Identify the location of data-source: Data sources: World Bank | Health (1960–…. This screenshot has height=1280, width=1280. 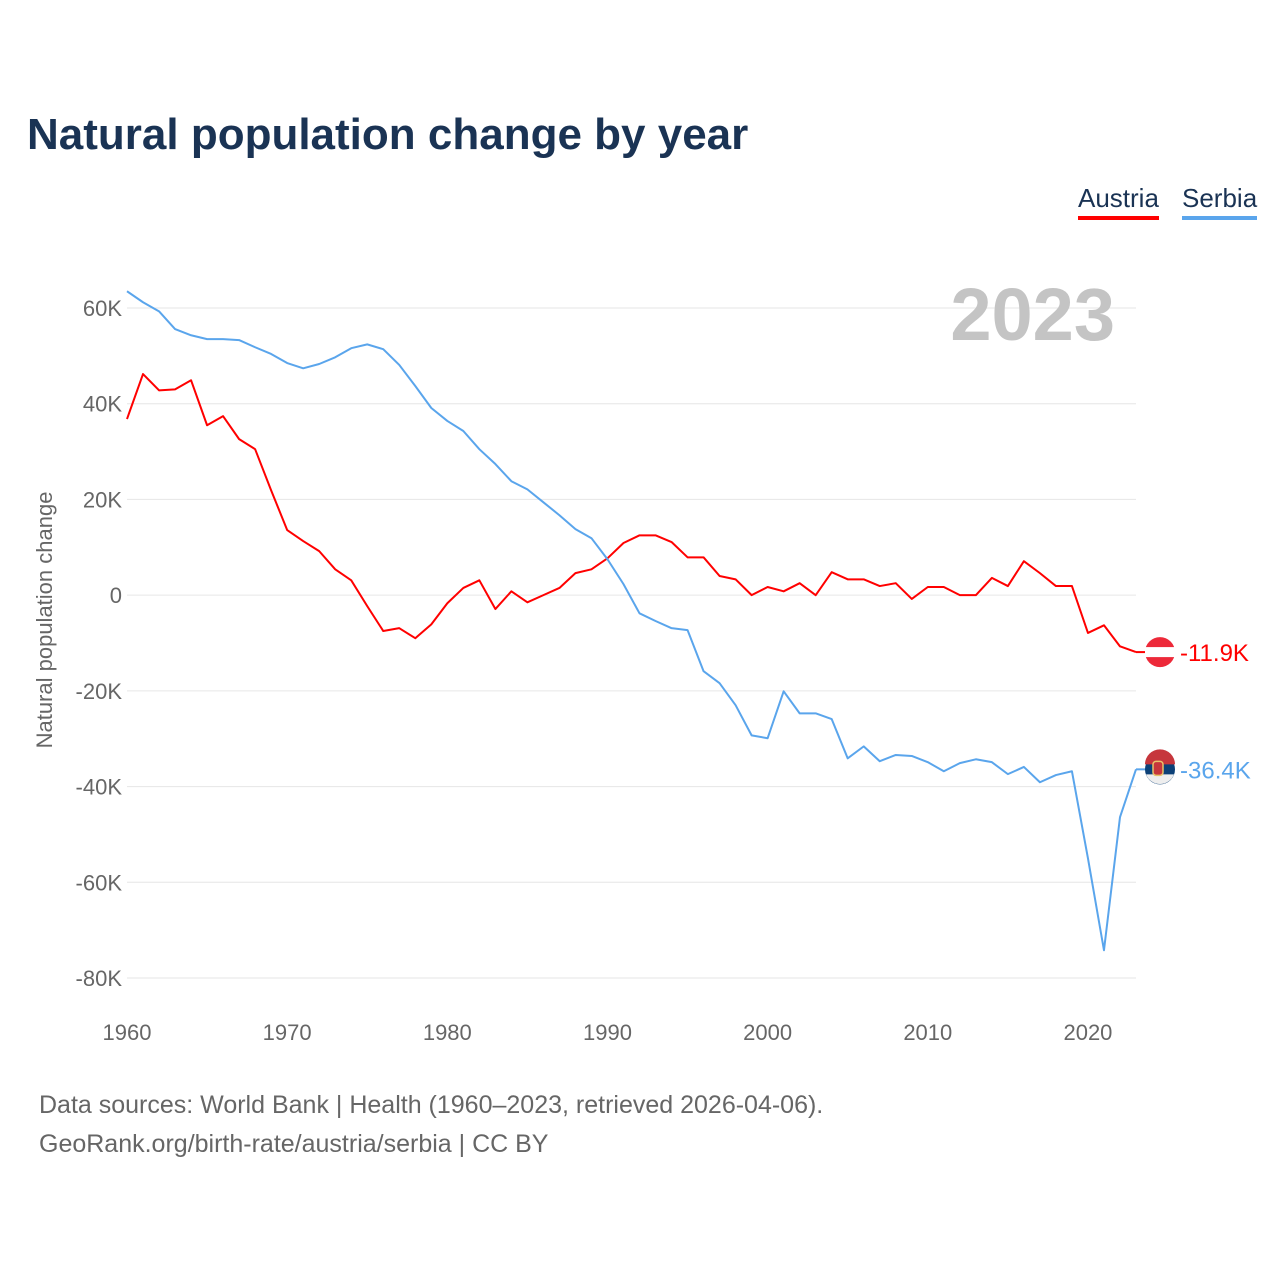
(431, 1105).